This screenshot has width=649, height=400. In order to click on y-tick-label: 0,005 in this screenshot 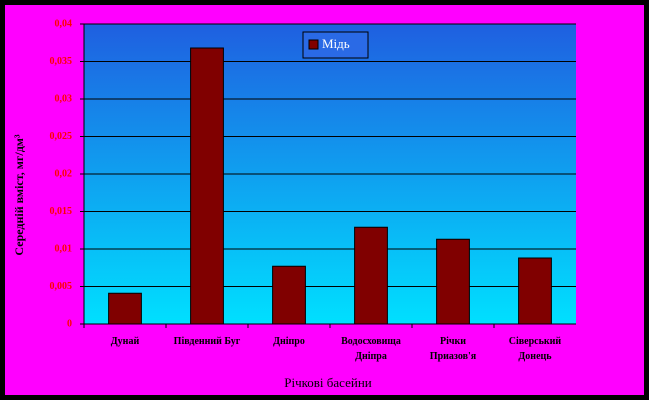, I will do `click(61, 286)`.